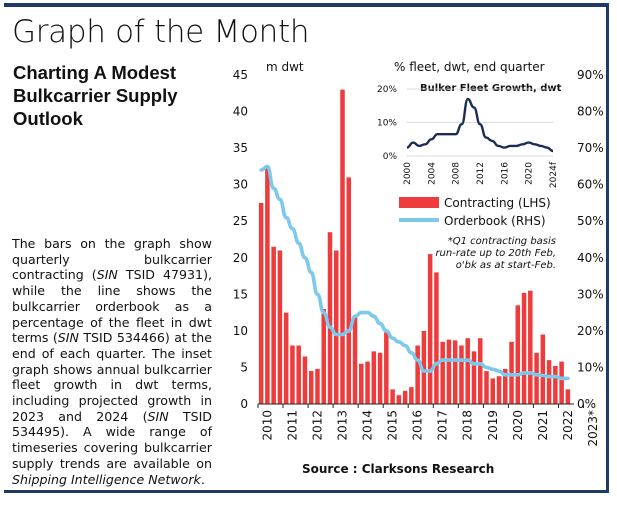 The height and width of the screenshot is (518, 617). Describe the element at coordinates (506, 265) in the screenshot. I see `footnote-line-3: o'bk as at start-Feb.` at that location.